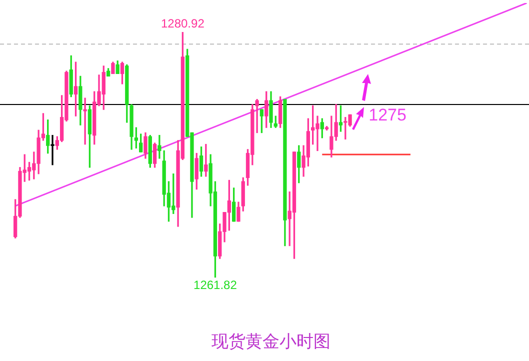  What do you see at coordinates (182, 23) in the screenshot?
I see `annotation: 1280.92` at bounding box center [182, 23].